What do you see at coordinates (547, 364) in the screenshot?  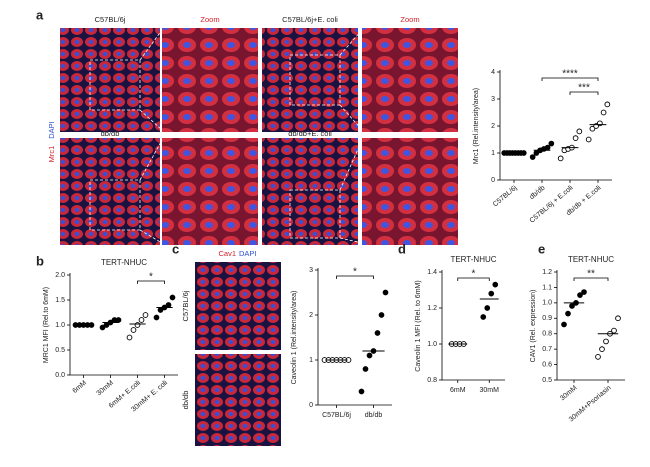 I see `y-tick-label: 0.6` at bounding box center [547, 364].